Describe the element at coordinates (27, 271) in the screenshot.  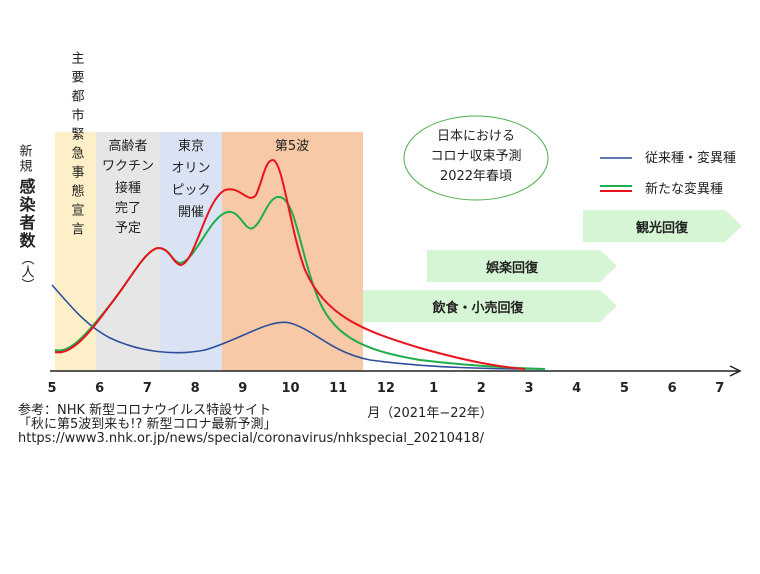
I see `y-label-unit: （人）` at that location.